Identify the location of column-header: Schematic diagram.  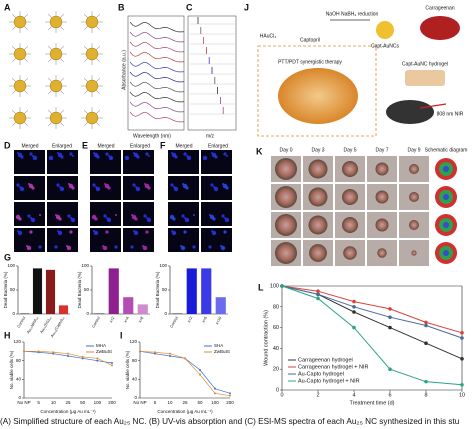
(446, 150).